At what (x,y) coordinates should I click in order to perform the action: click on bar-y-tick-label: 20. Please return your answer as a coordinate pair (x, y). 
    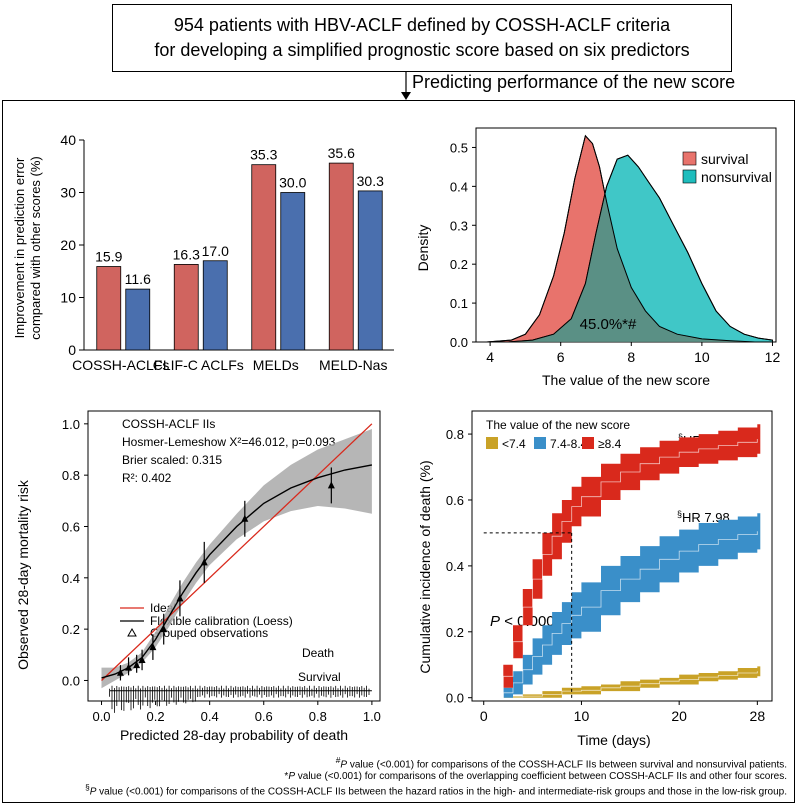
    Looking at the image, I should click on (68, 245).